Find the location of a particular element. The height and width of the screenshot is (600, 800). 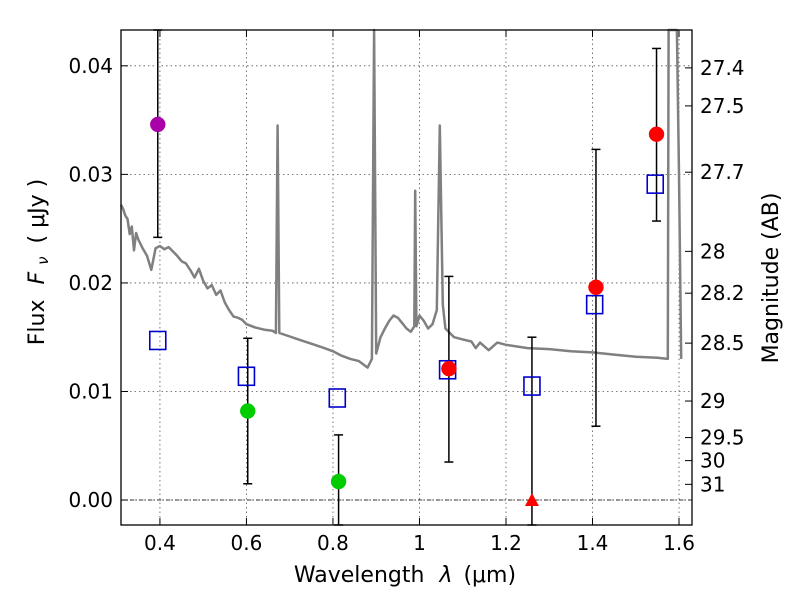

x-tick-label: 1.2 is located at coordinates (506, 543).